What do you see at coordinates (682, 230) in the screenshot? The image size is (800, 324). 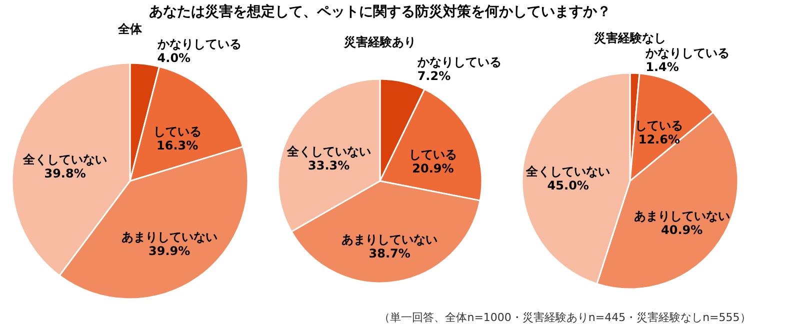 I see `data-label: 40.9%` at bounding box center [682, 230].